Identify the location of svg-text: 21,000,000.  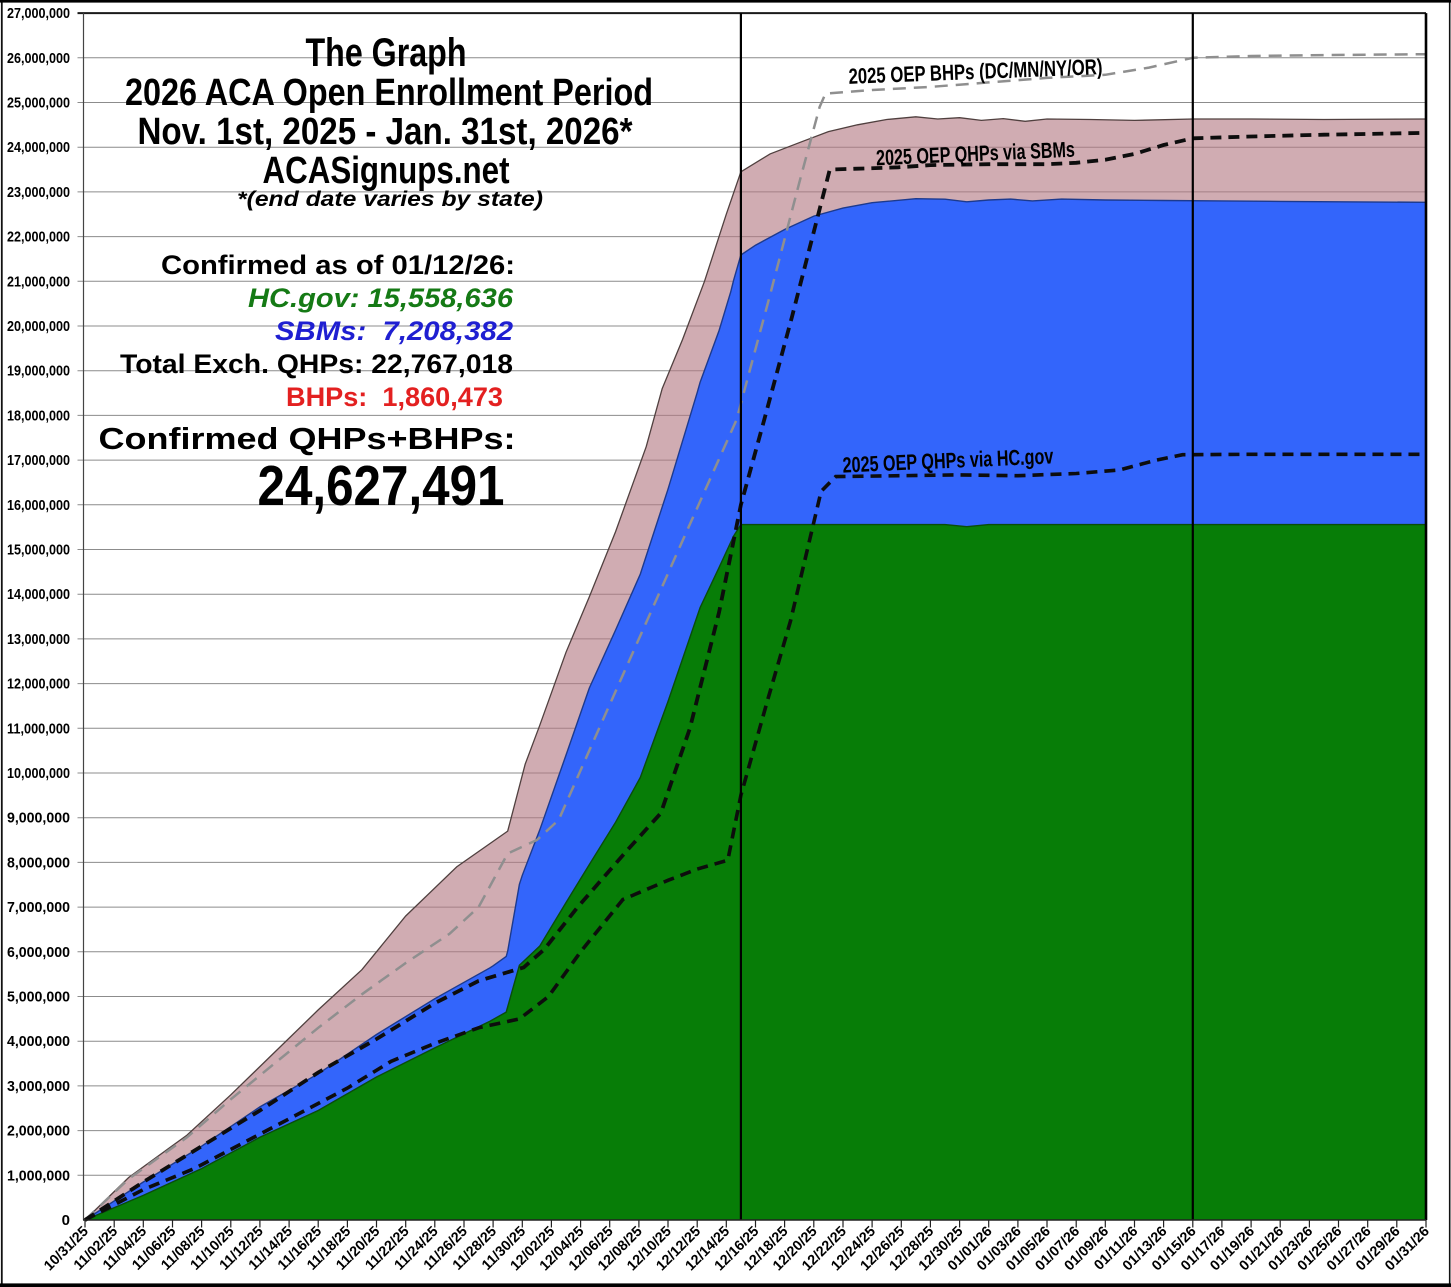
(38, 281).